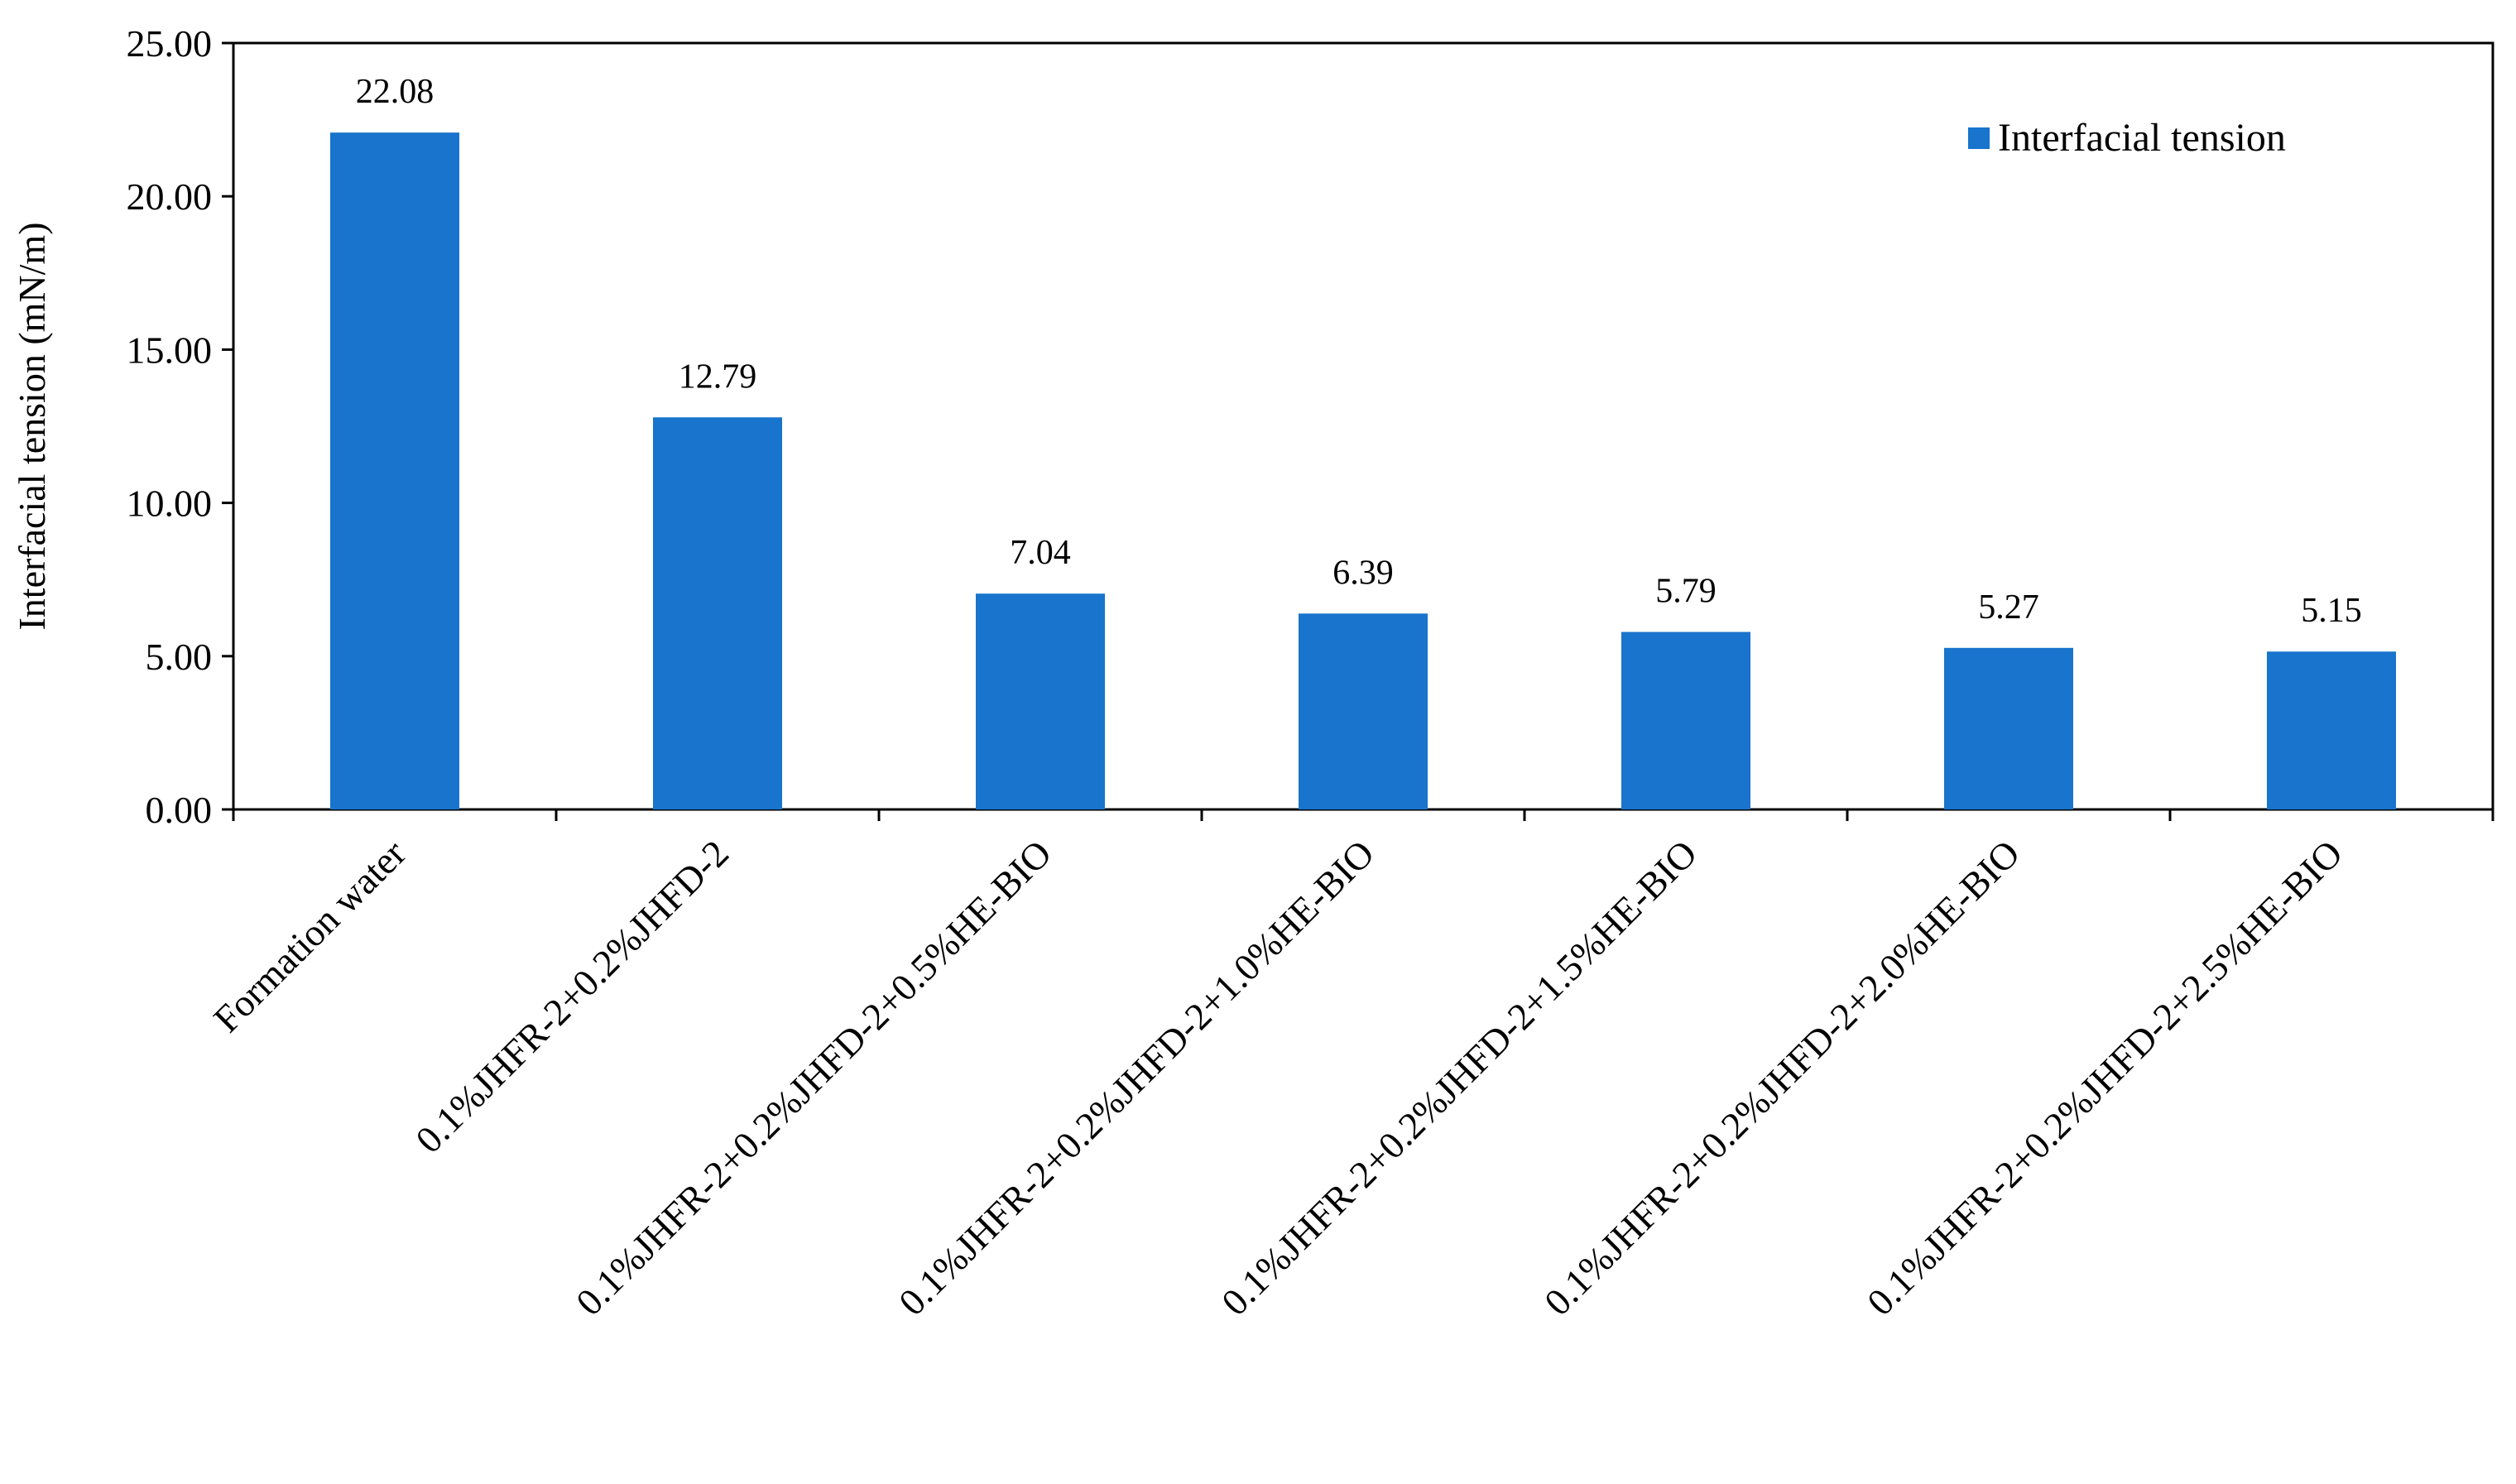  I want to click on bar-data-label: 5.27, so click(2009, 607).